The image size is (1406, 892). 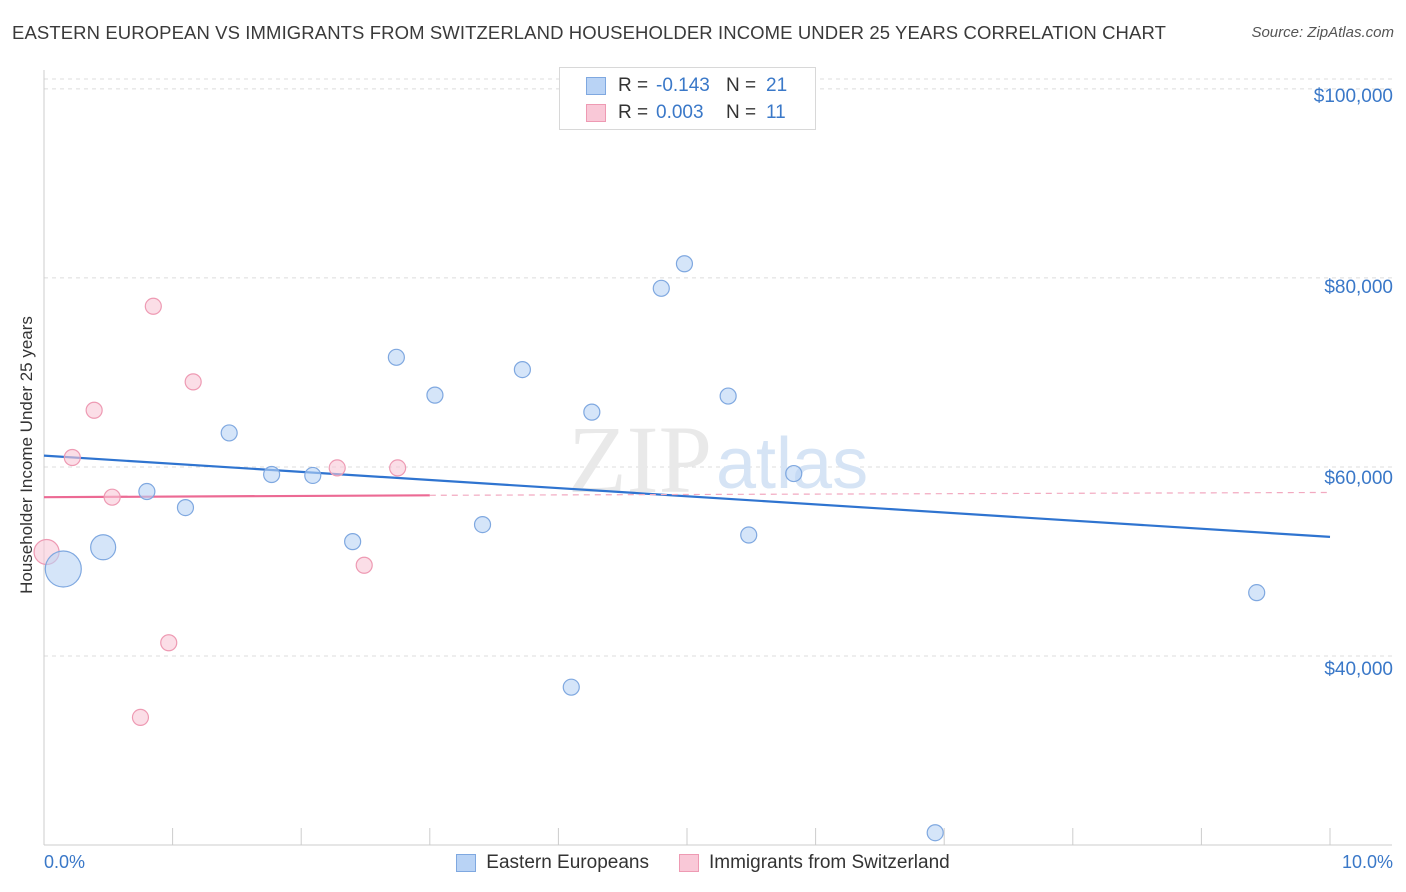 I want to click on trend-line-swiss-immigrants, so click(x=236, y=496).